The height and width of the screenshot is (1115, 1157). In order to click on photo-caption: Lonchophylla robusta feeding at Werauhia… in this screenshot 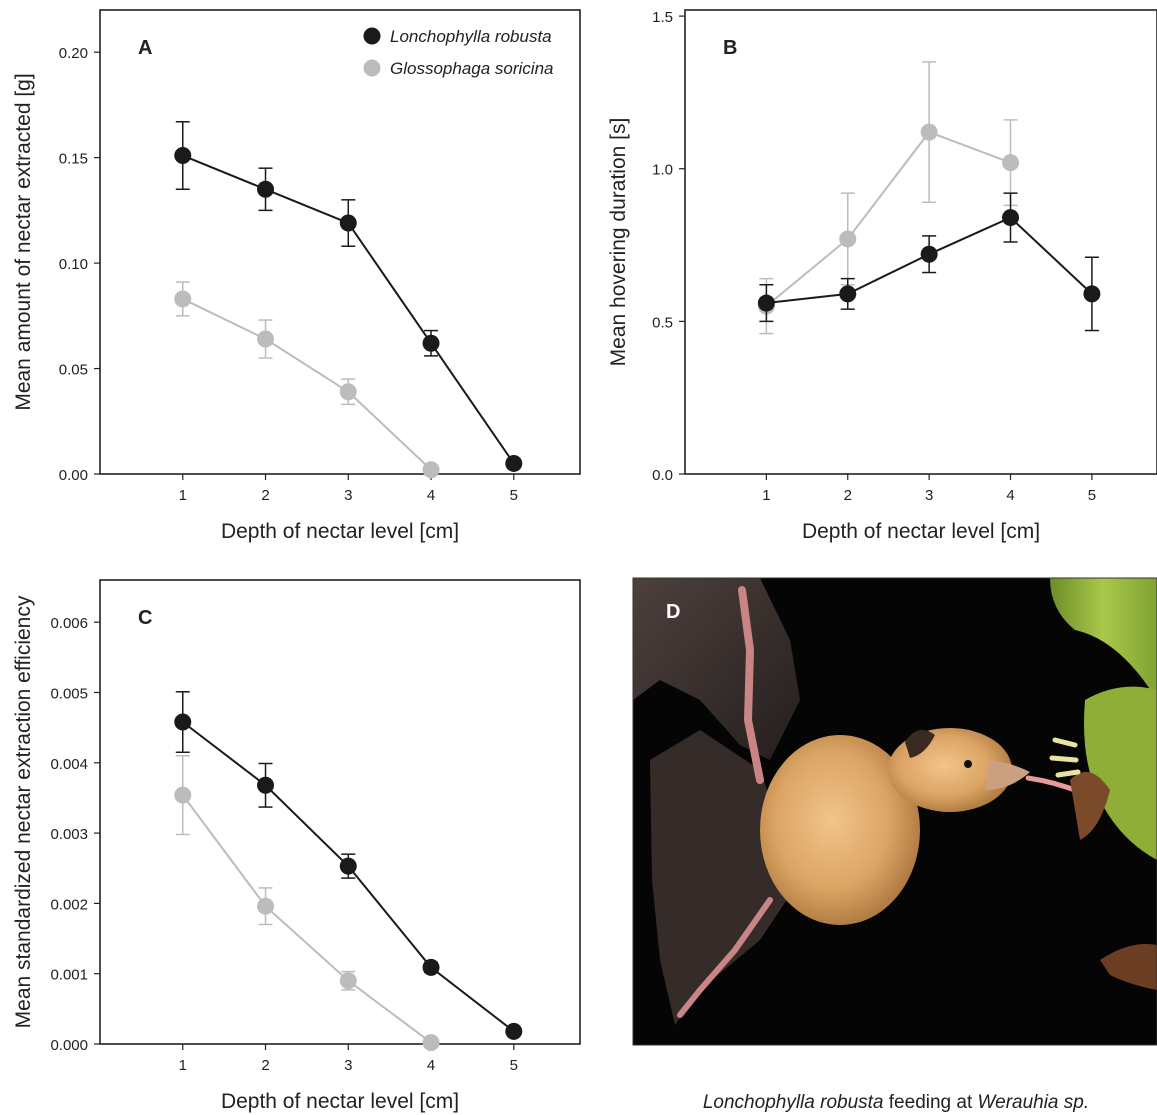, I will do `click(894, 1103)`.